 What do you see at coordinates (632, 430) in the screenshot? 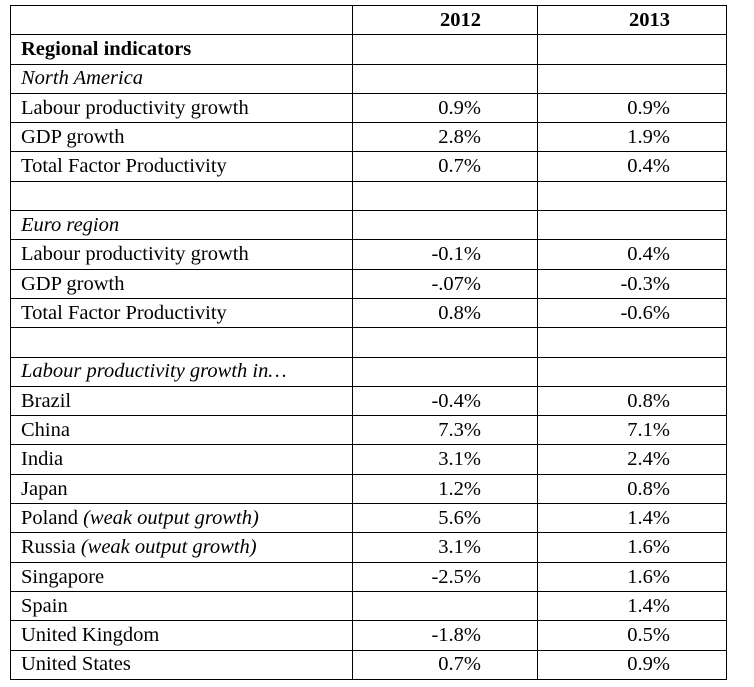
I see `value-2013: 7.1%` at bounding box center [632, 430].